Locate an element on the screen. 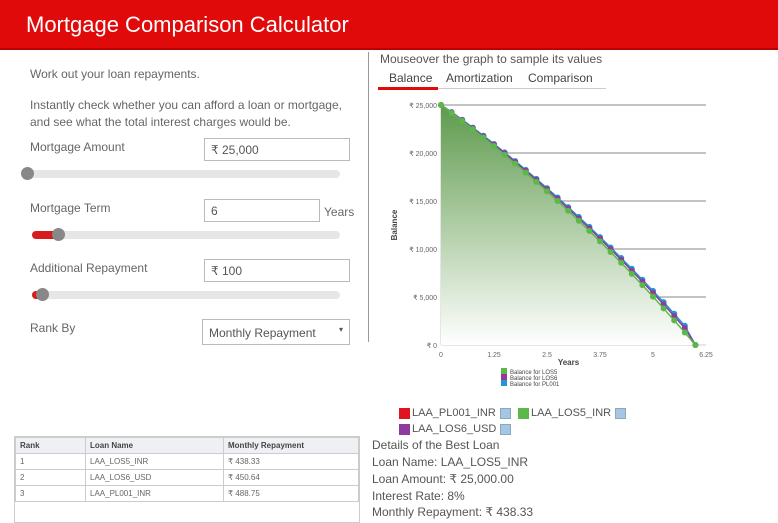 The height and width of the screenshot is (523, 778). y-tick-label: ₹ 25,000 is located at coordinates (423, 106).